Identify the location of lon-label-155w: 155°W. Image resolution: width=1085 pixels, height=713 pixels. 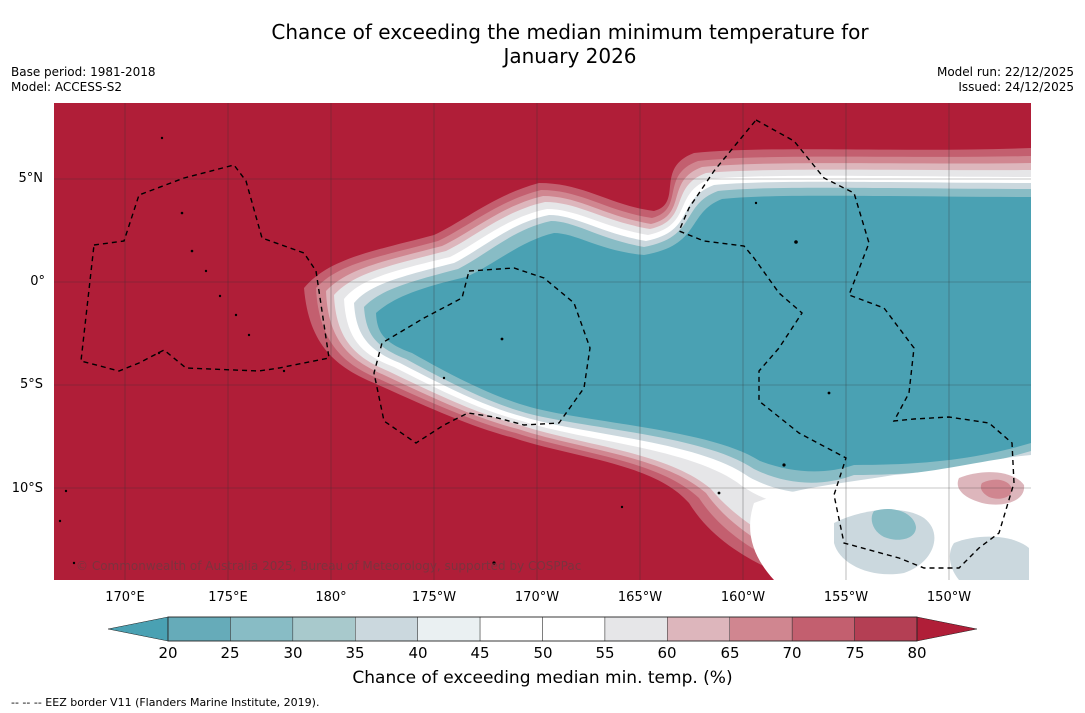
(846, 597).